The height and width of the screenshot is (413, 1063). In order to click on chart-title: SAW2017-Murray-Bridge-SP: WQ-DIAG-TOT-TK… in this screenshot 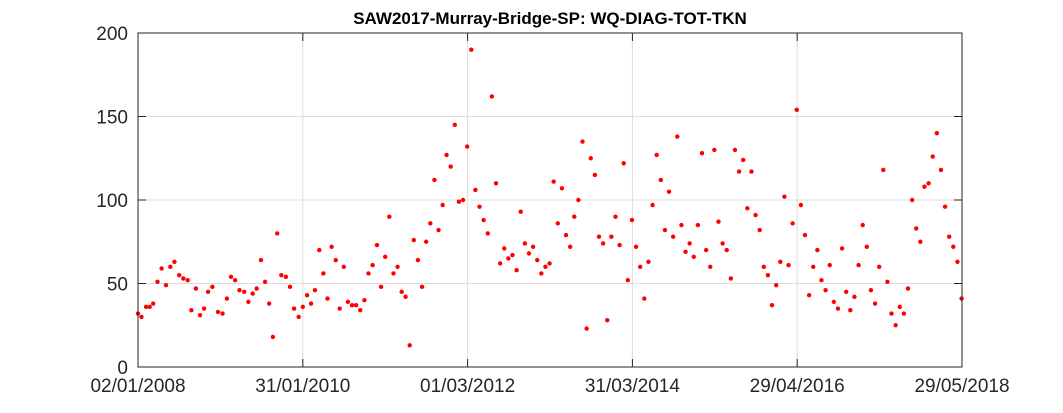, I will do `click(550, 18)`.